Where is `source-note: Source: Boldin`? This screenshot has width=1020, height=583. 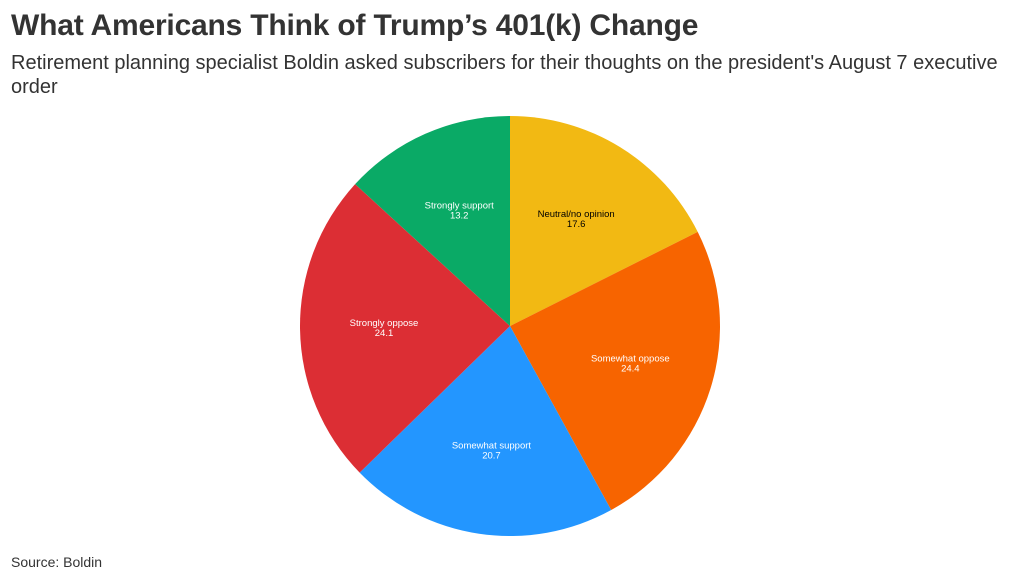
source-note: Source: Boldin is located at coordinates (57, 562).